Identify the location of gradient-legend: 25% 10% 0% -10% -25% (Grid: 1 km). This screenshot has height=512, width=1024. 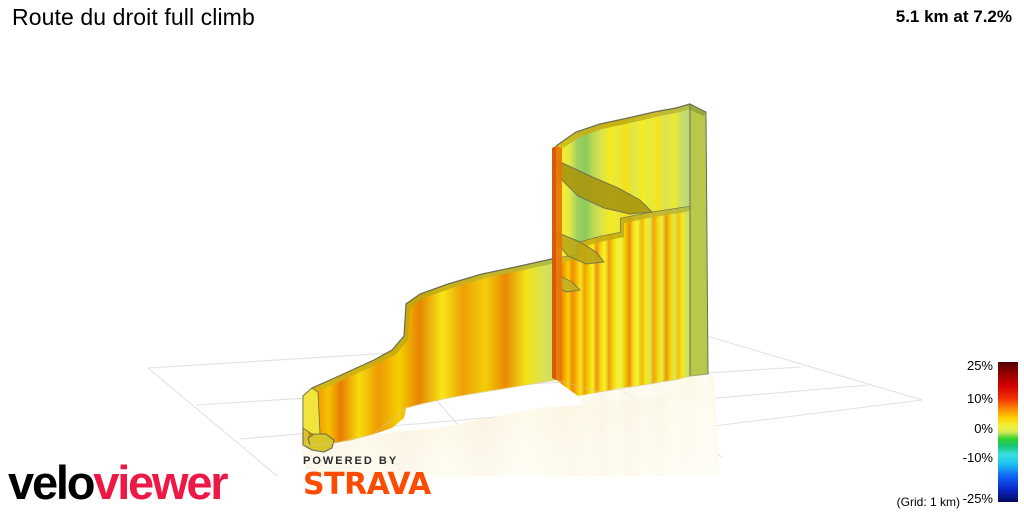
(958, 434).